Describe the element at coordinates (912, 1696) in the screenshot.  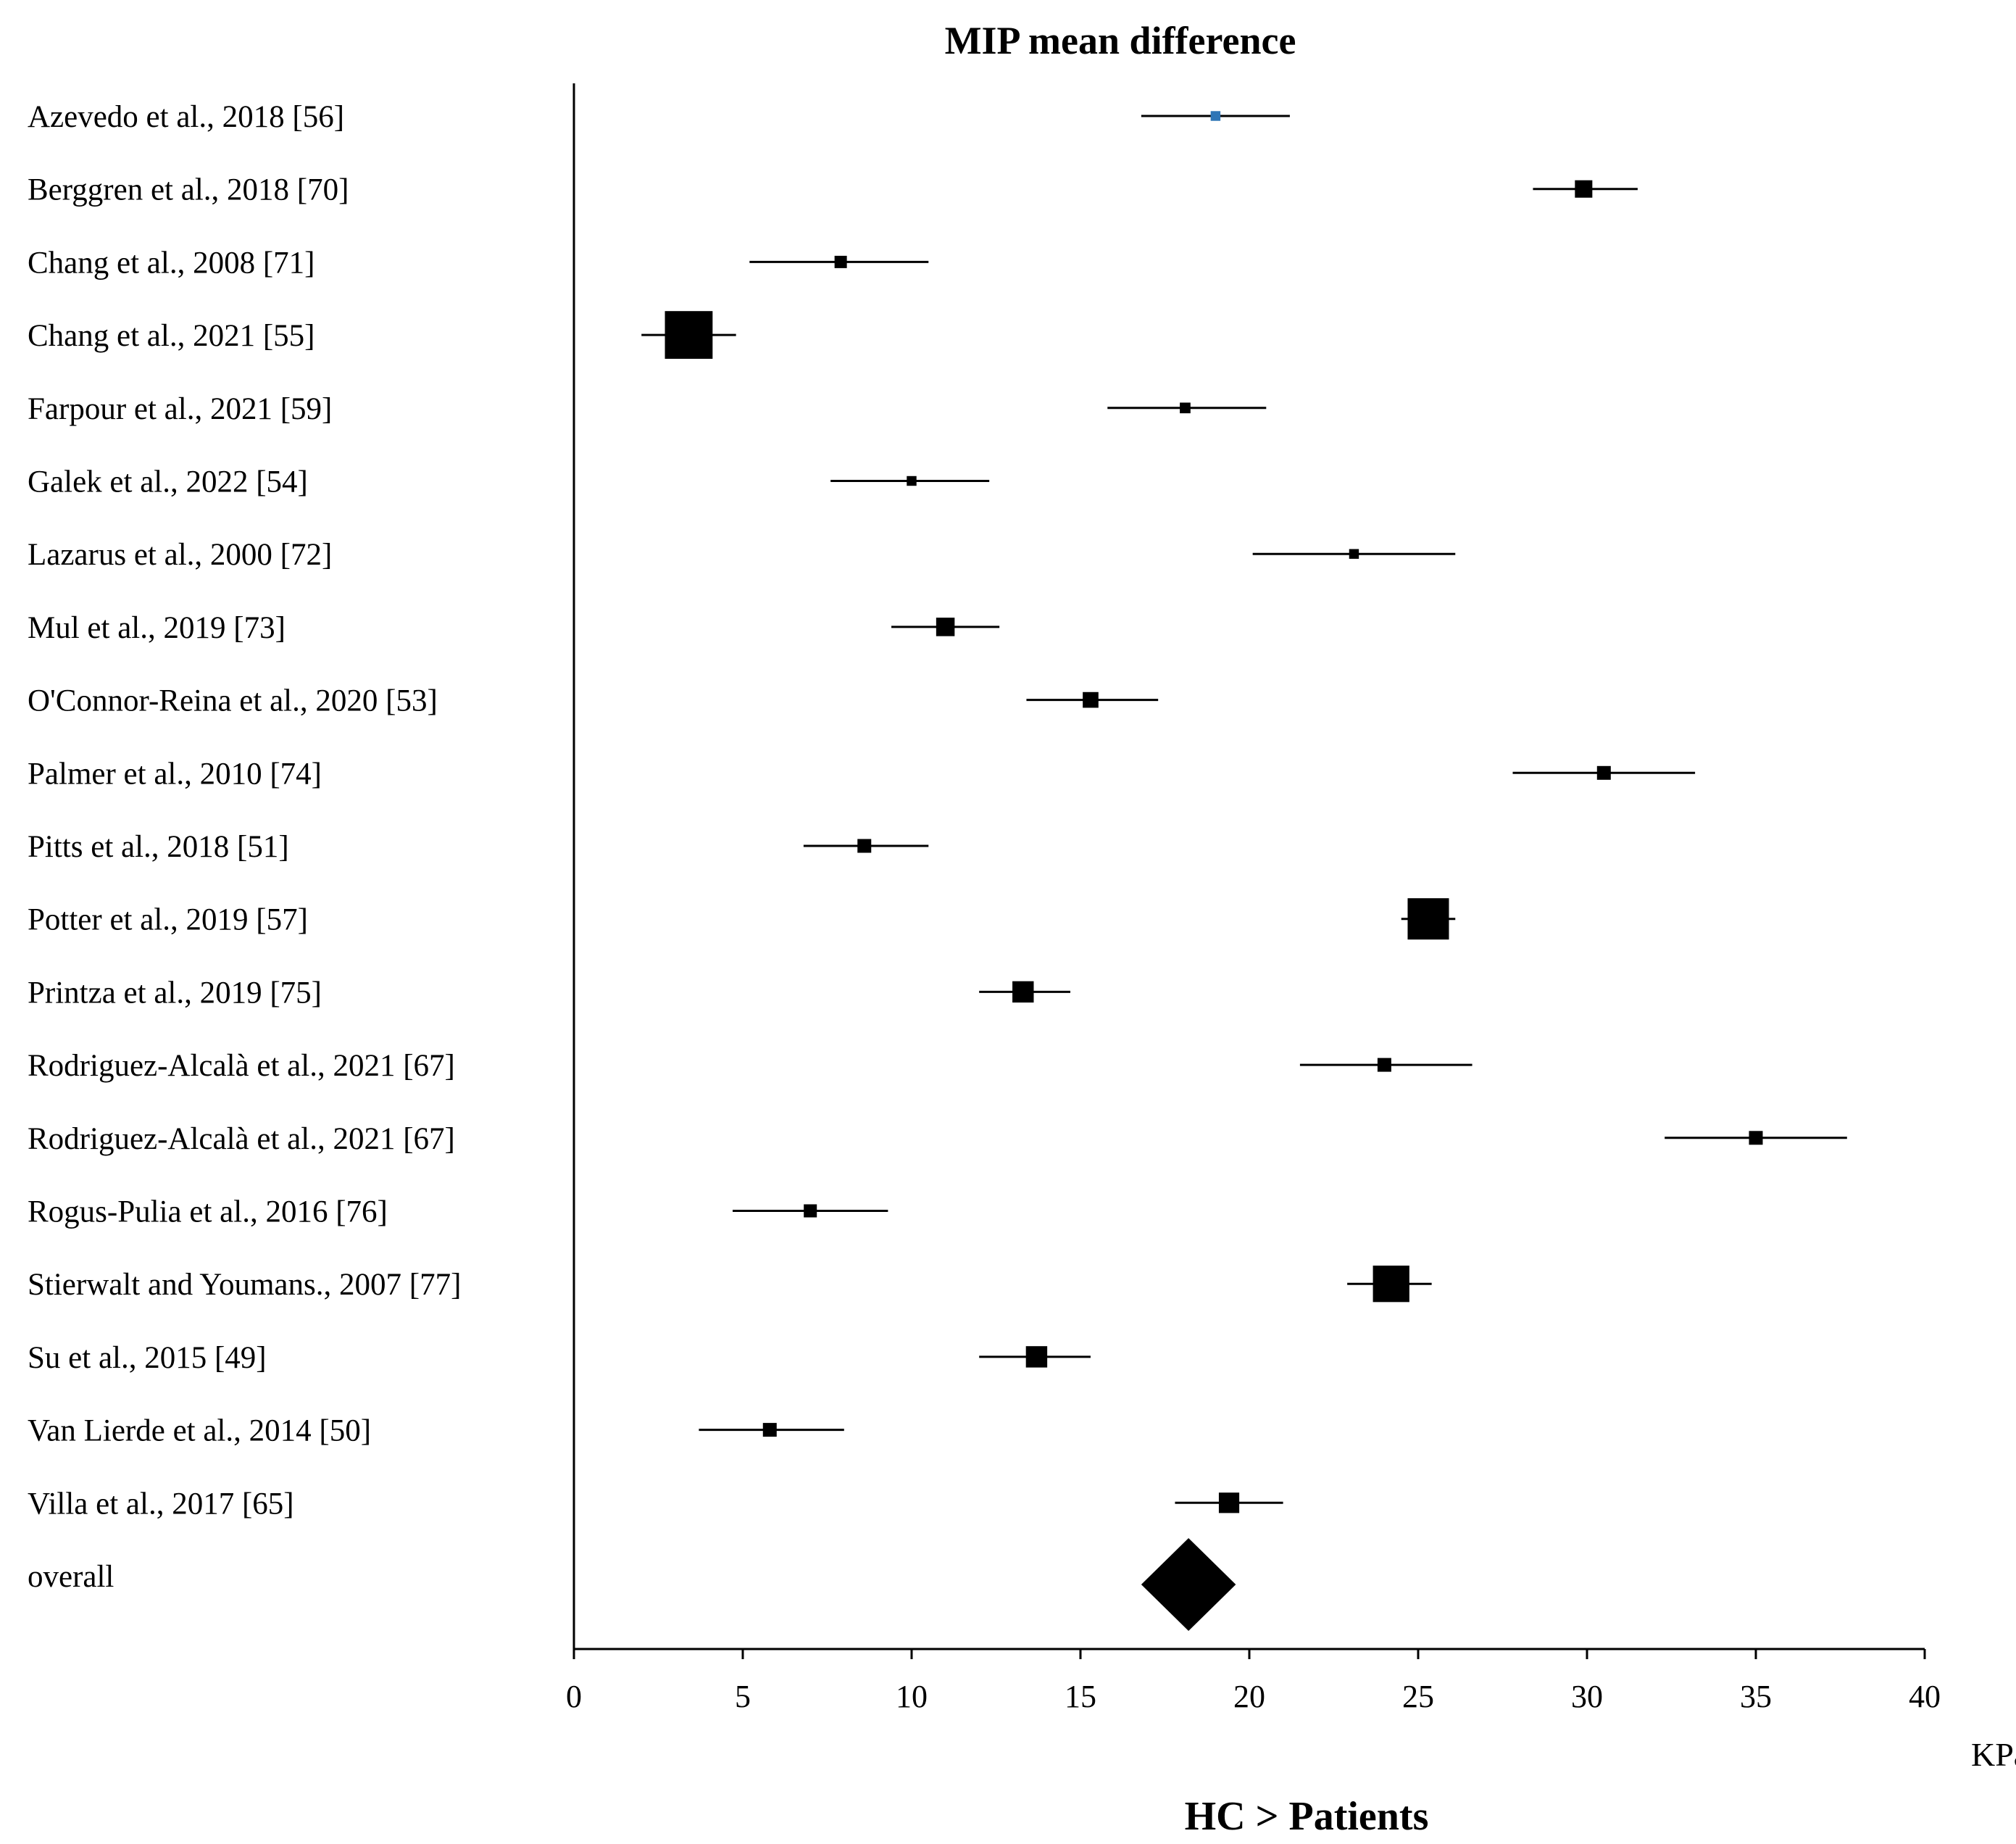
I see `x-tick-label: 10` at that location.